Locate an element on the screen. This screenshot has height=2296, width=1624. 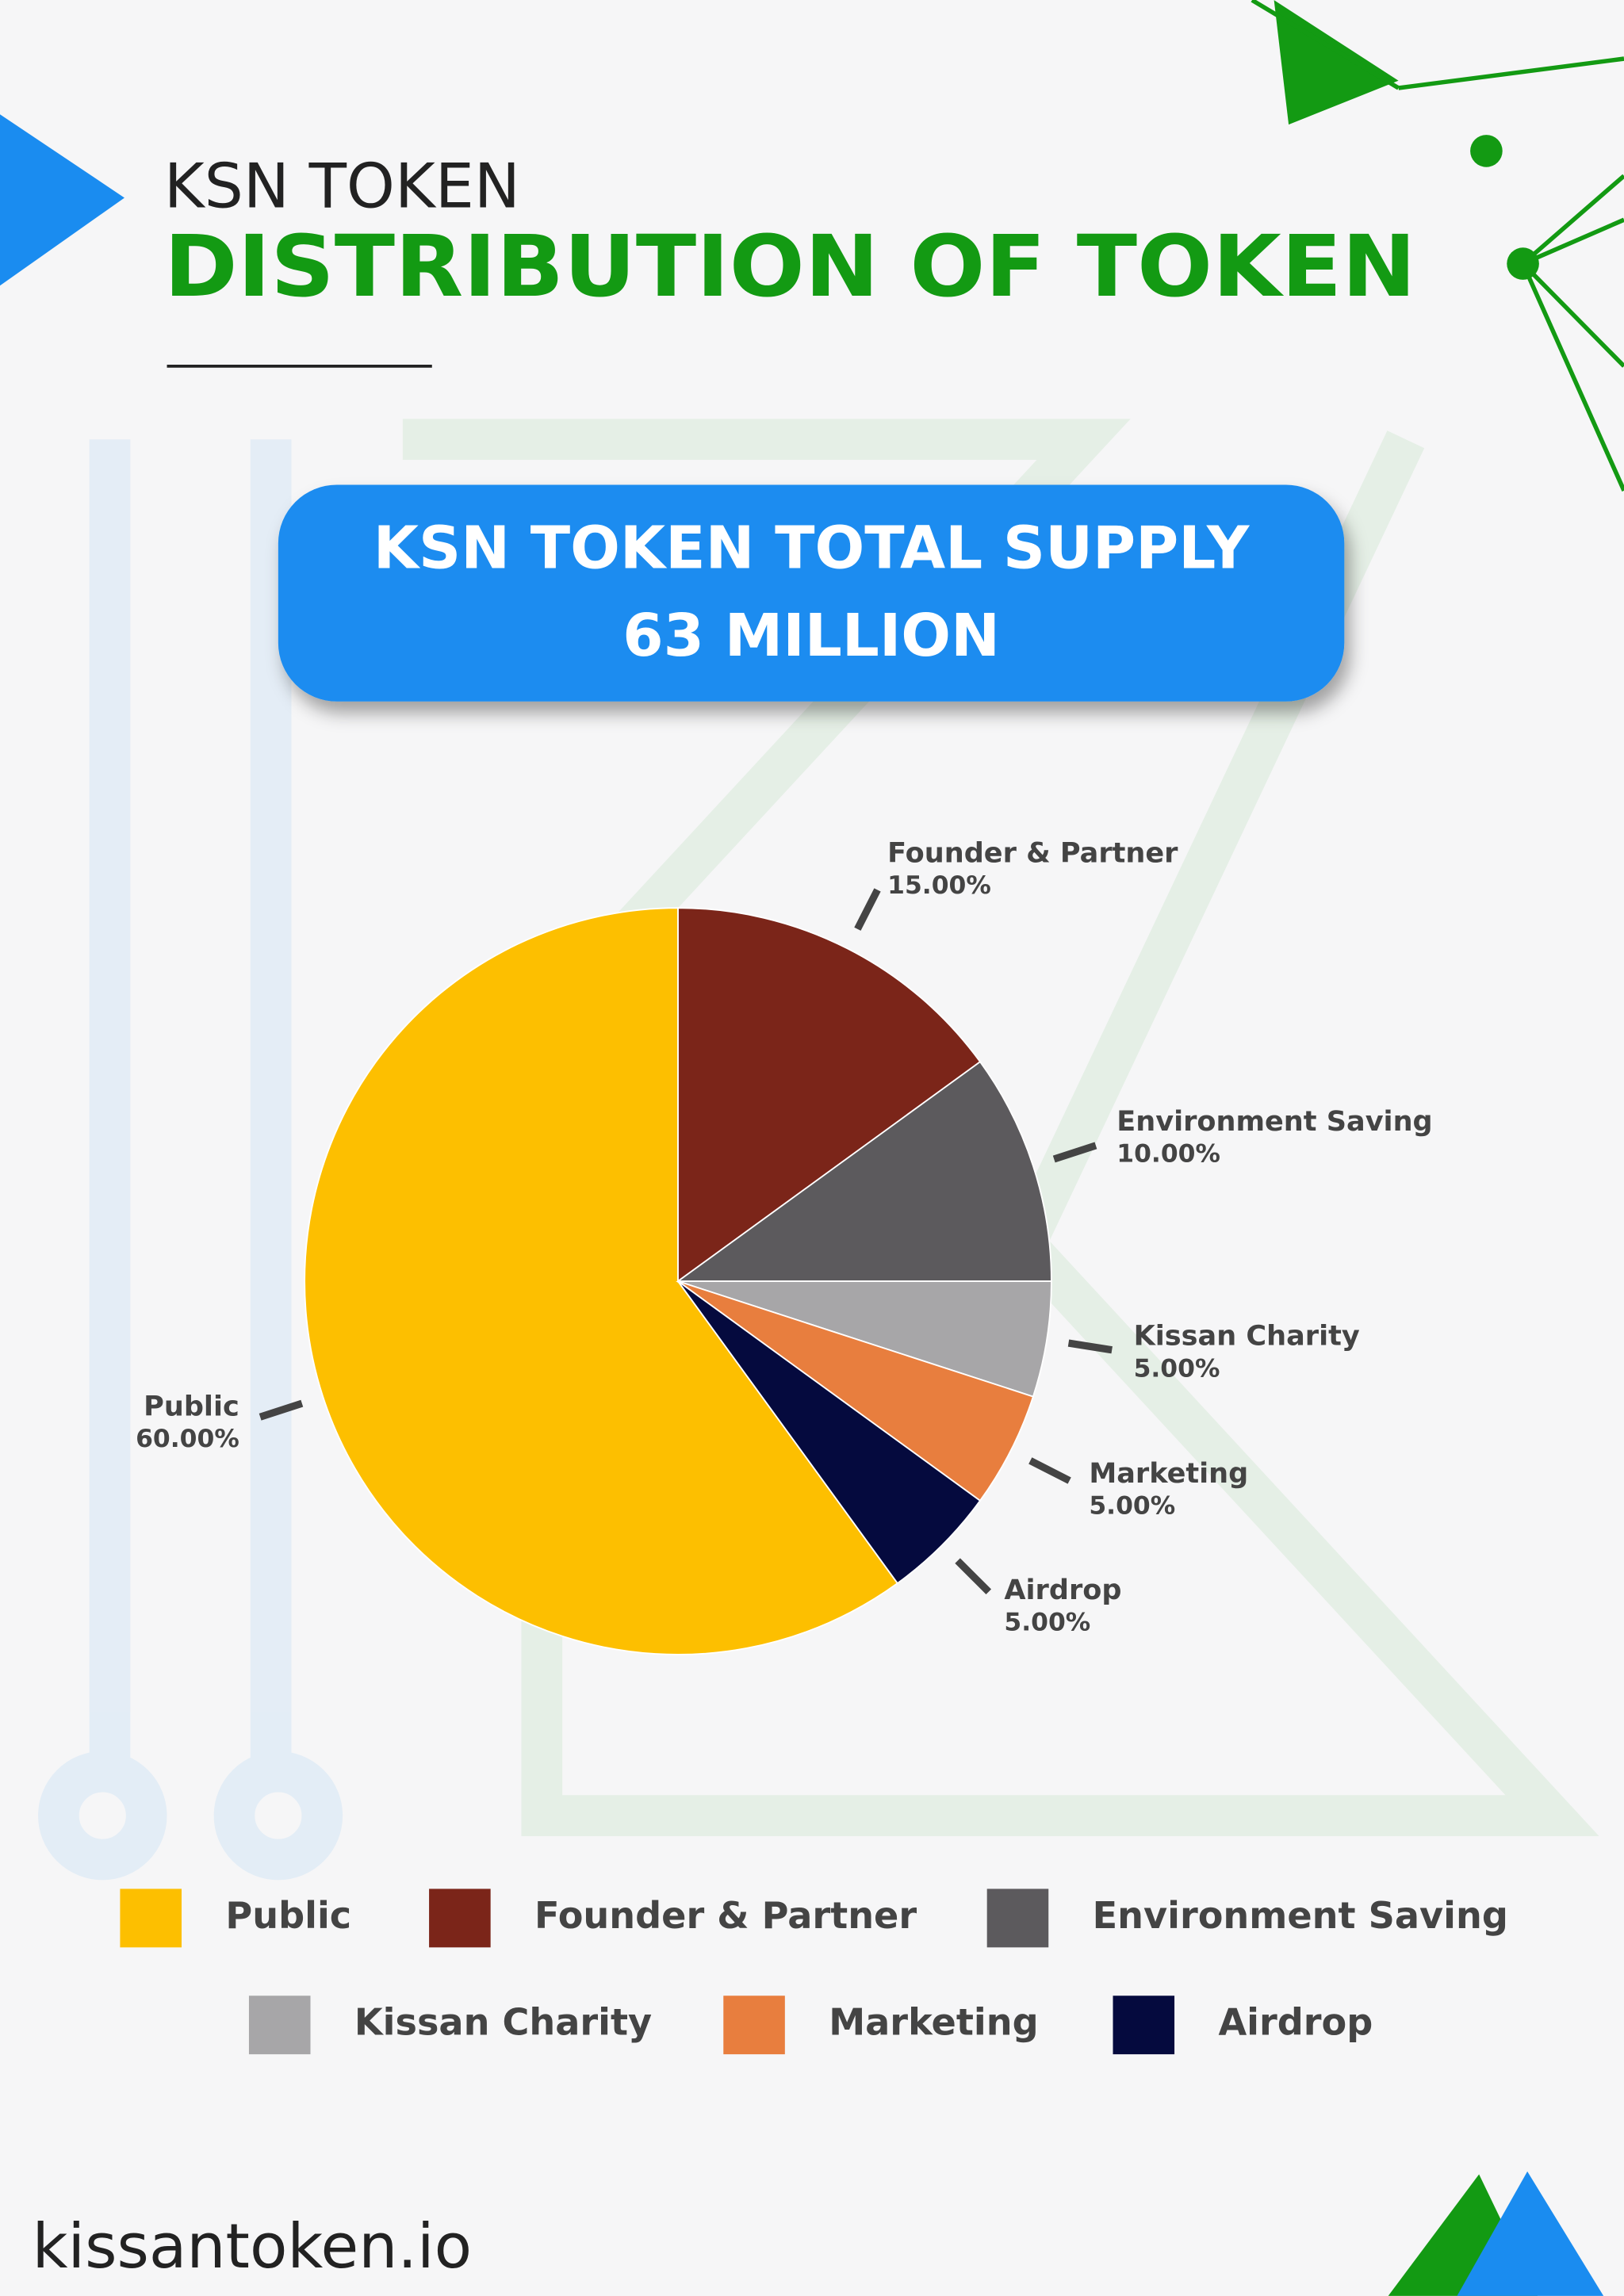
slice-label: Marketing is located at coordinates (1168, 1474).